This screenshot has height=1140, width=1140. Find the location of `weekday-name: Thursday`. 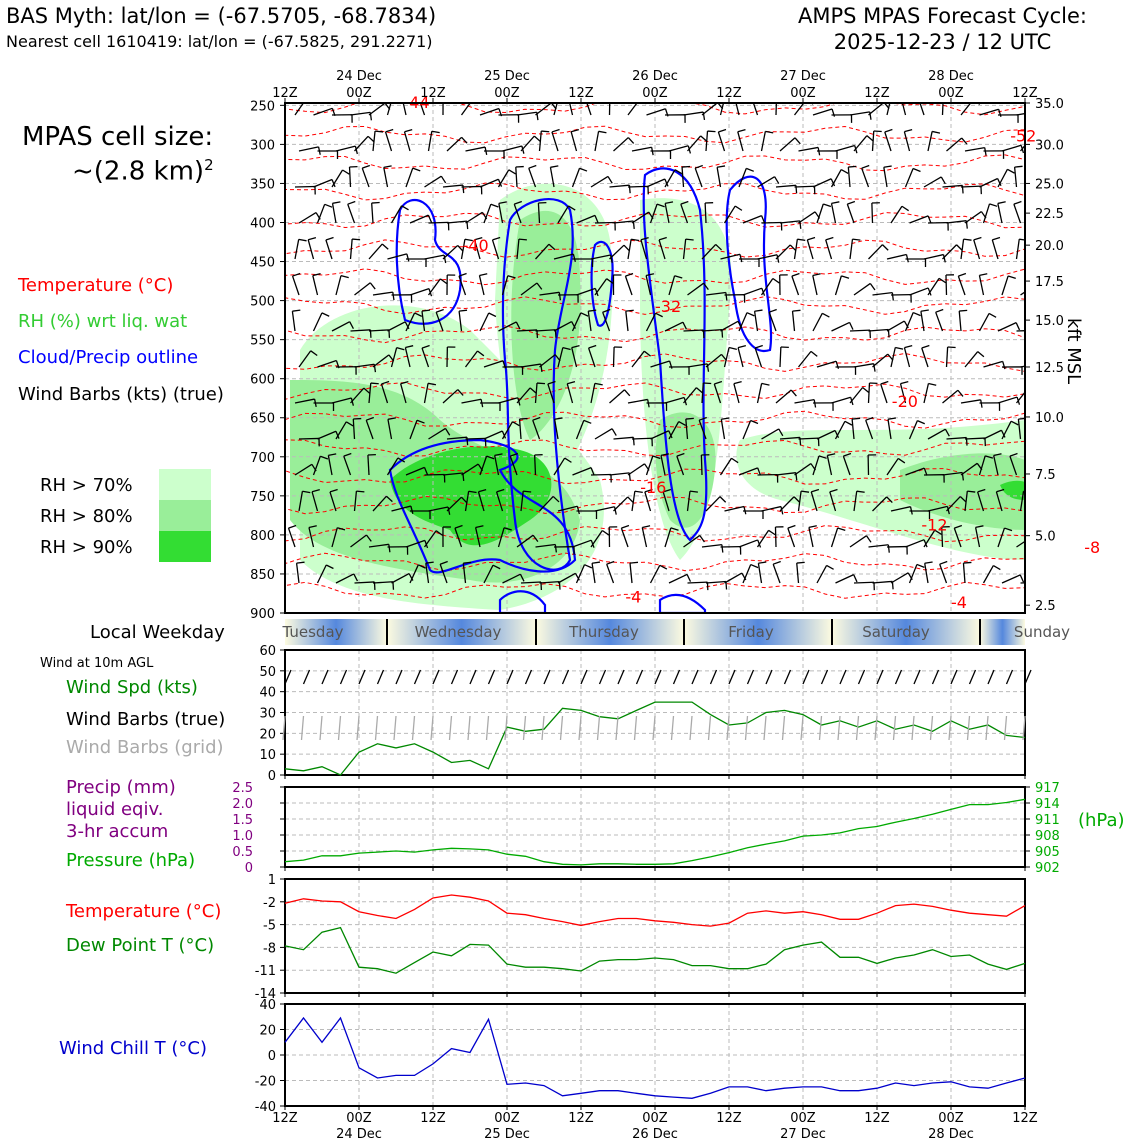

weekday-name: Thursday is located at coordinates (603, 632).